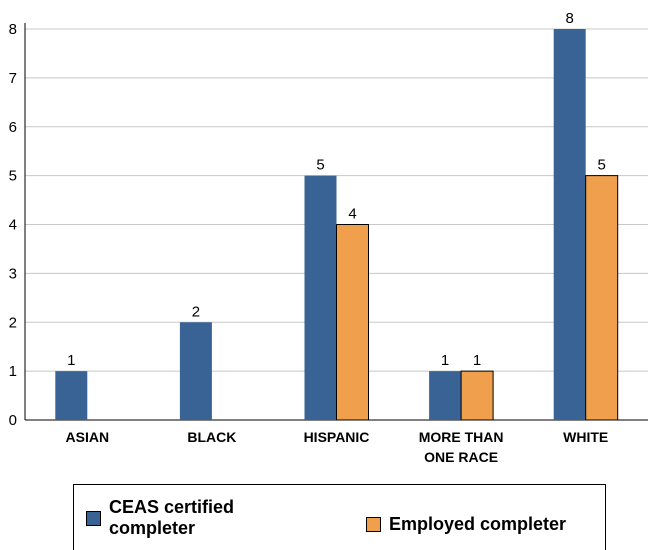  What do you see at coordinates (88, 437) in the screenshot?
I see `x-category-label: ASIAN` at bounding box center [88, 437].